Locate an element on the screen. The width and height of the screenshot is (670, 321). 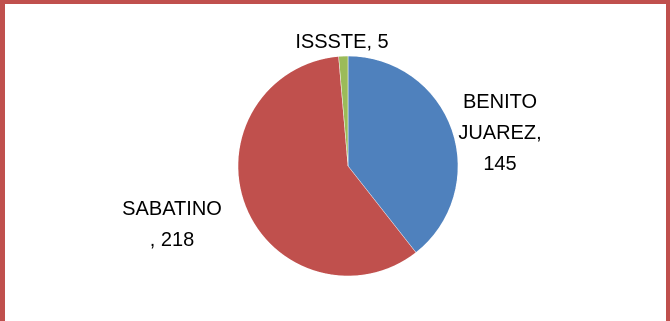
data-label-issste: ISSSTE, 5 is located at coordinates (341, 42).